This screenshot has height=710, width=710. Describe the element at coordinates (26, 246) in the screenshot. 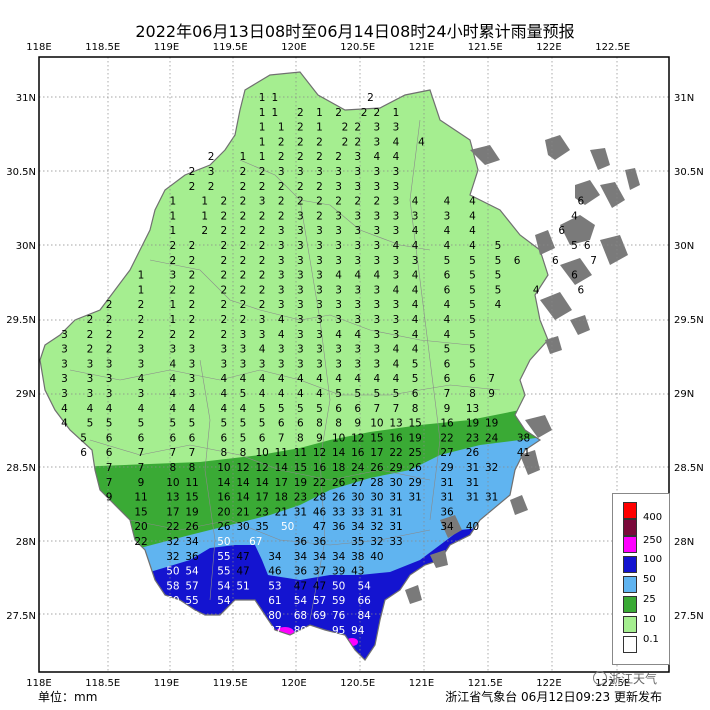

I see `lat-tick-label: 30N` at that location.